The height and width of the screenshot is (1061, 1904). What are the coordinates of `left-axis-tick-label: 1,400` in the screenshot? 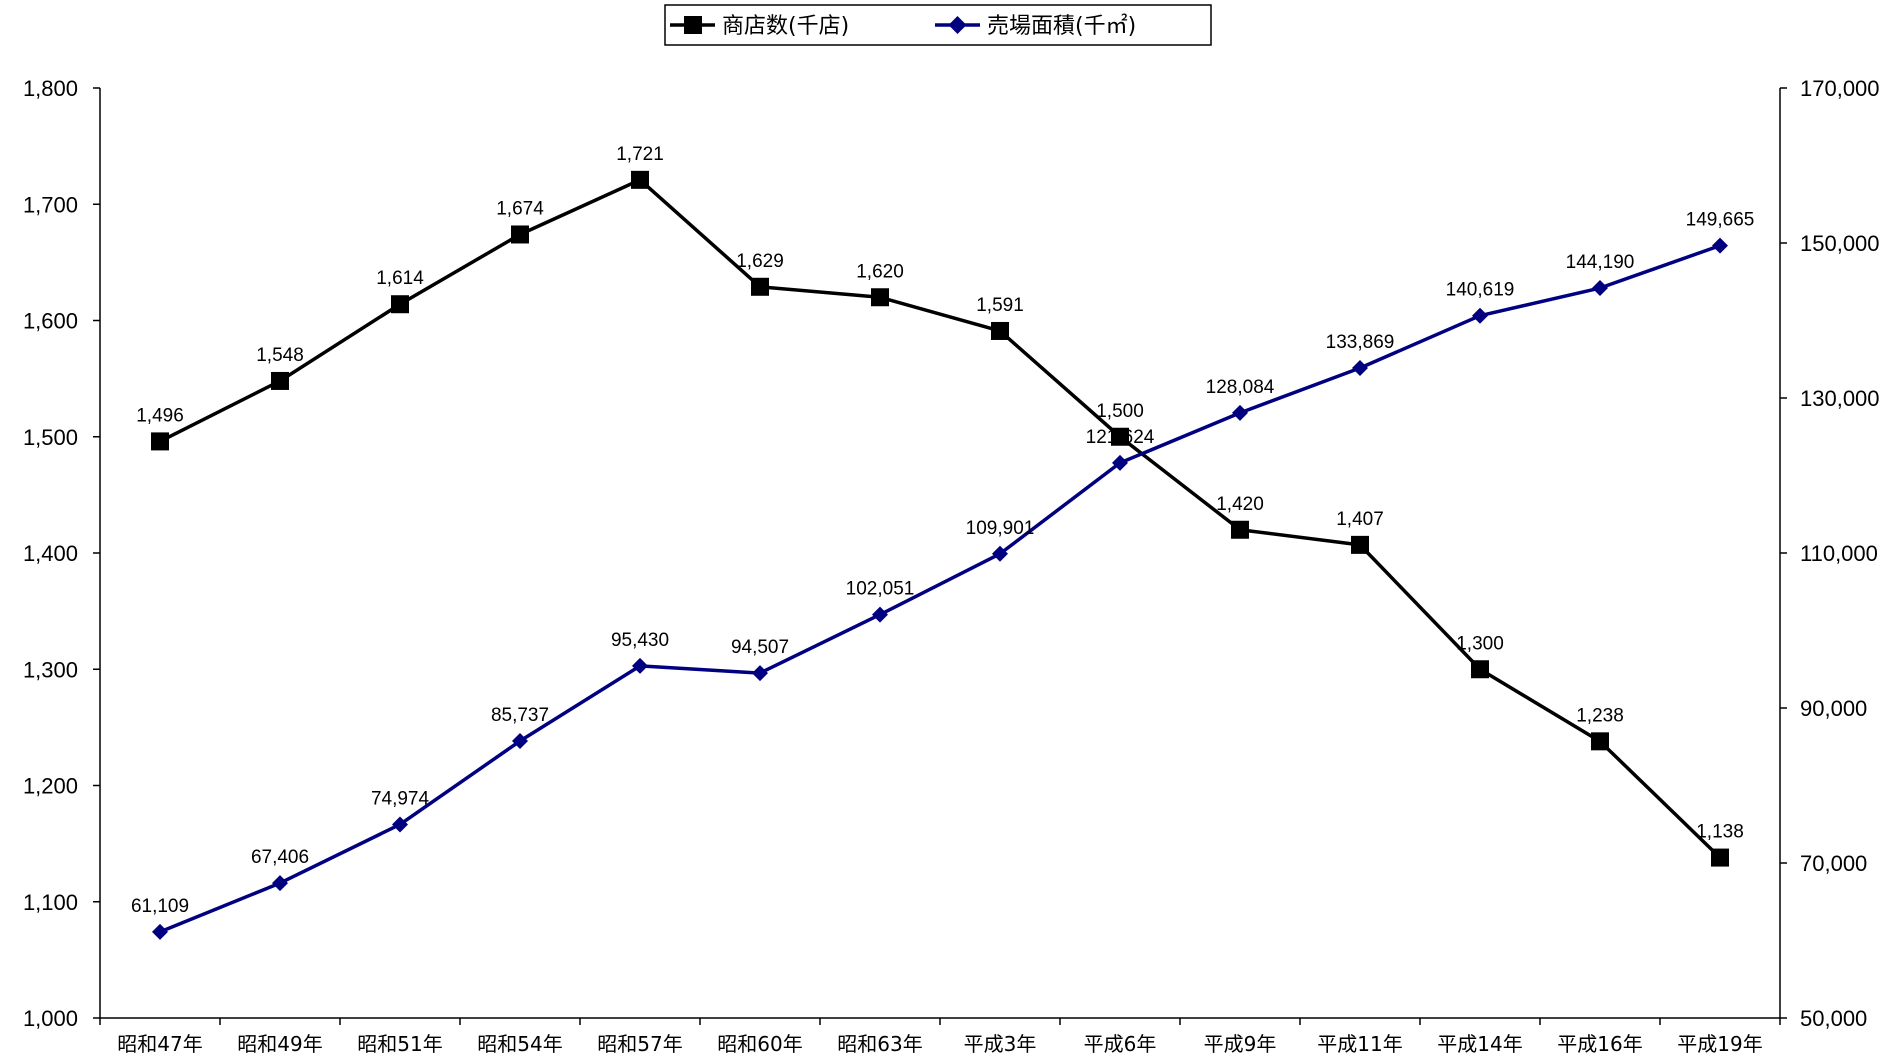 It's located at (50, 553).